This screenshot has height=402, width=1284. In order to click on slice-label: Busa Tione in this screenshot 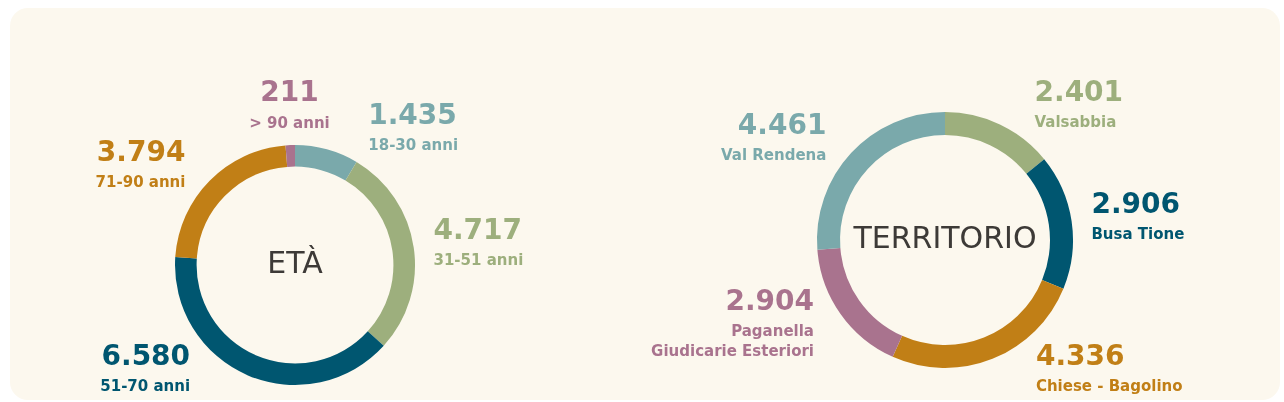, I will do `click(1138, 233)`.